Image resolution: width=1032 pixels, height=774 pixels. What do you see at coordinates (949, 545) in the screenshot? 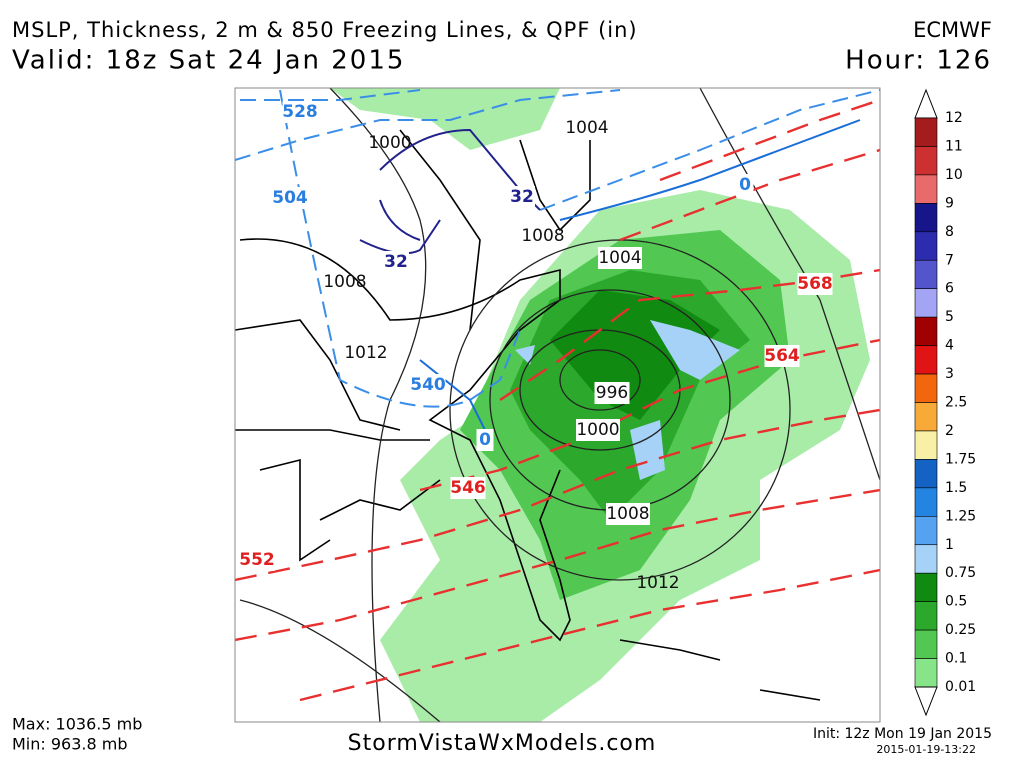
I see `colorbar-label: 1` at bounding box center [949, 545].